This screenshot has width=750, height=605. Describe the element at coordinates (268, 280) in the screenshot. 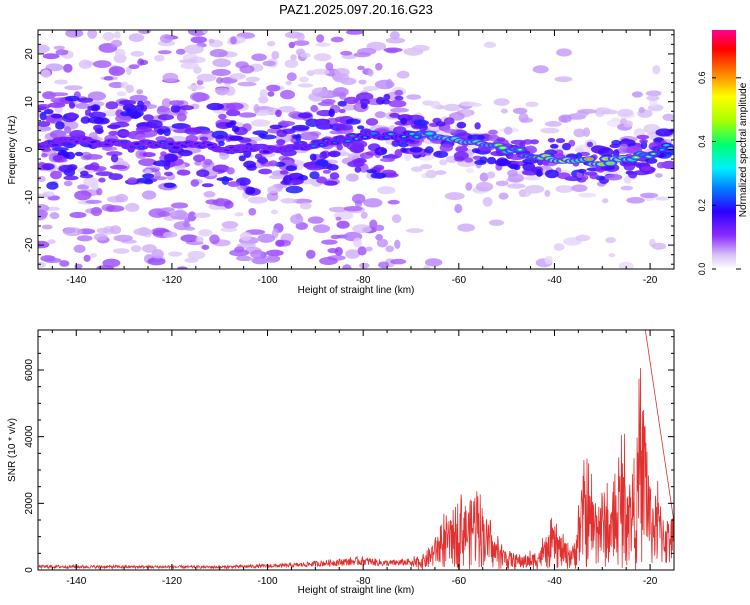

I see `heatmap-x-tick-label: -100` at that location.